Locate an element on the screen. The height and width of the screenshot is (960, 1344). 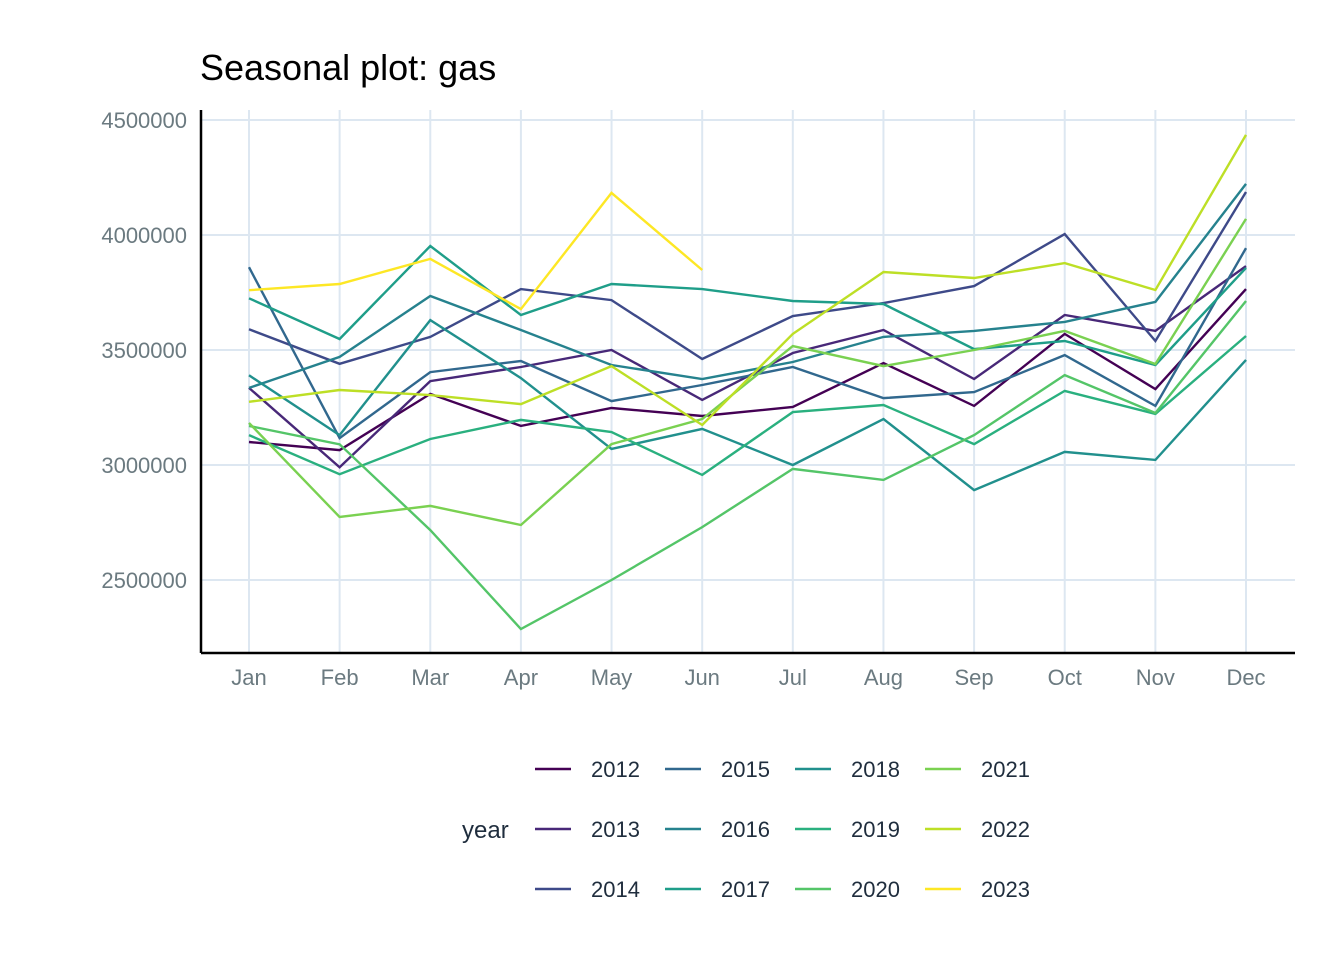
x-tick-label: Dec is located at coordinates (1245, 677).